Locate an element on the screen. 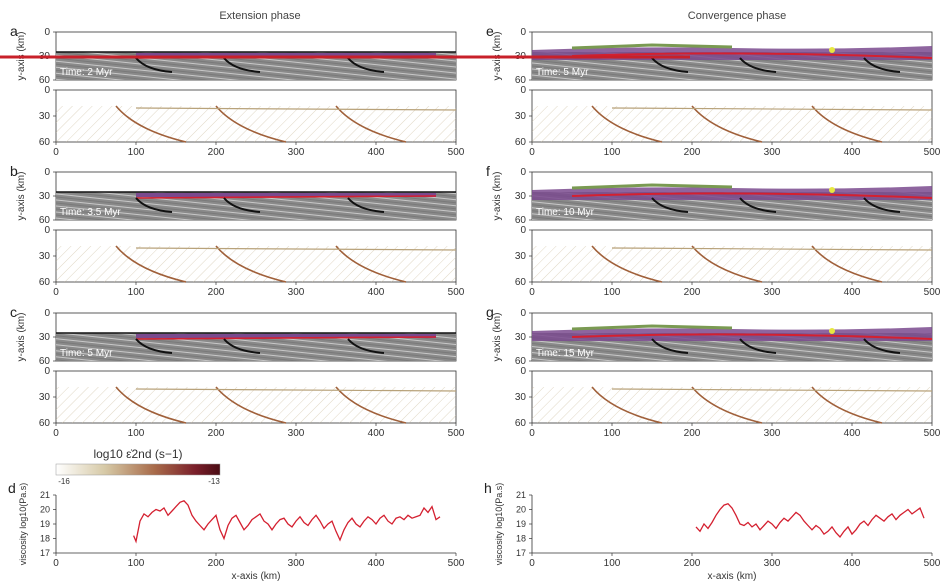  y-axis-label: y-axis (km) is located at coordinates (497, 196).